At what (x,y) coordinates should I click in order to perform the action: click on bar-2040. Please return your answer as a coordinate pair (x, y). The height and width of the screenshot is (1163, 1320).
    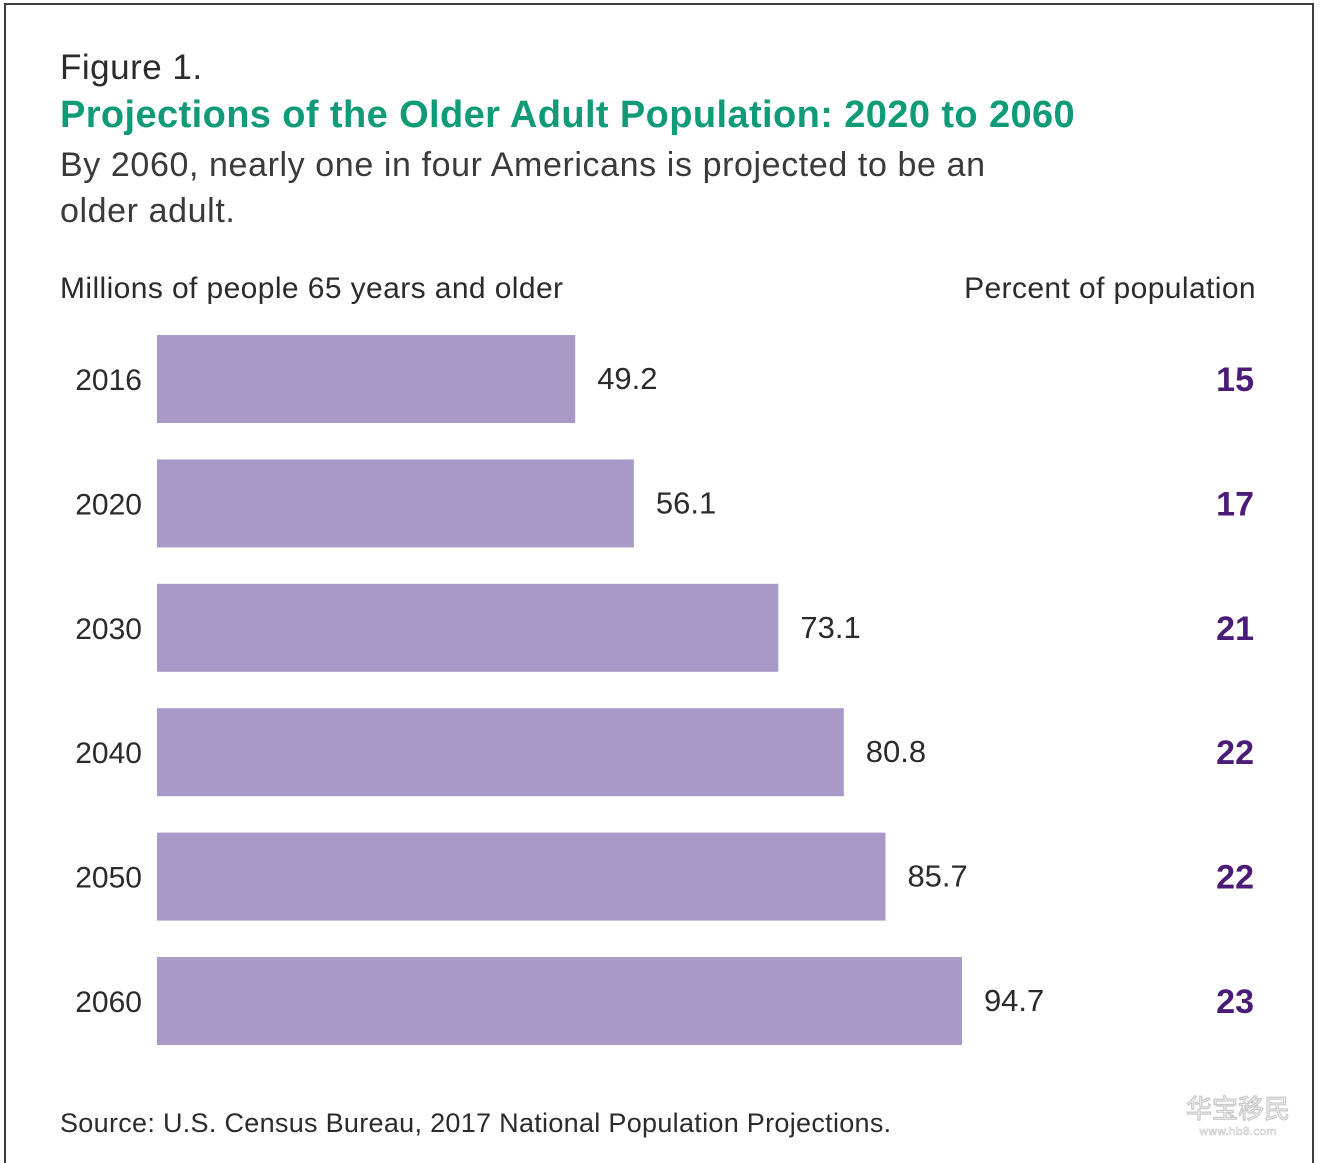
    Looking at the image, I should click on (500, 752).